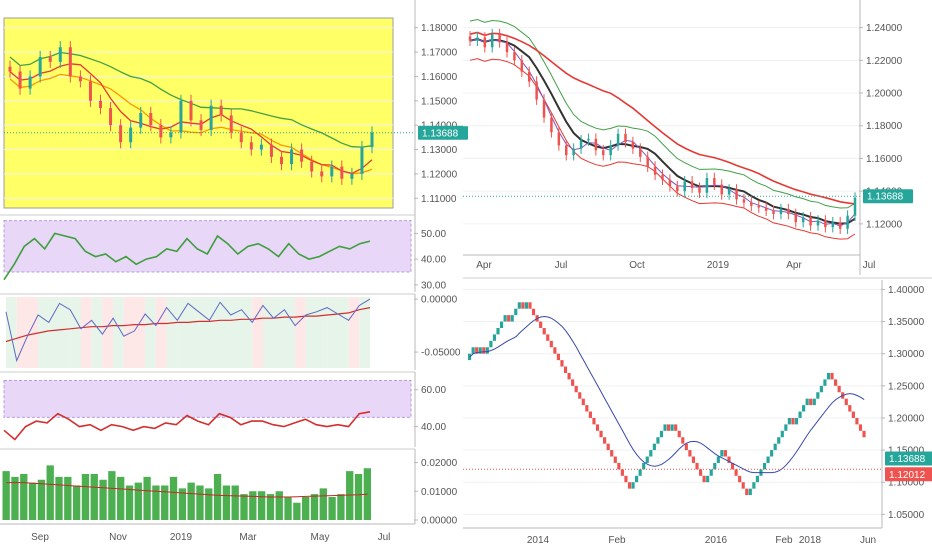 This screenshot has width=932, height=550. Describe the element at coordinates (662, 149) in the screenshot. I see `lower-band` at that location.